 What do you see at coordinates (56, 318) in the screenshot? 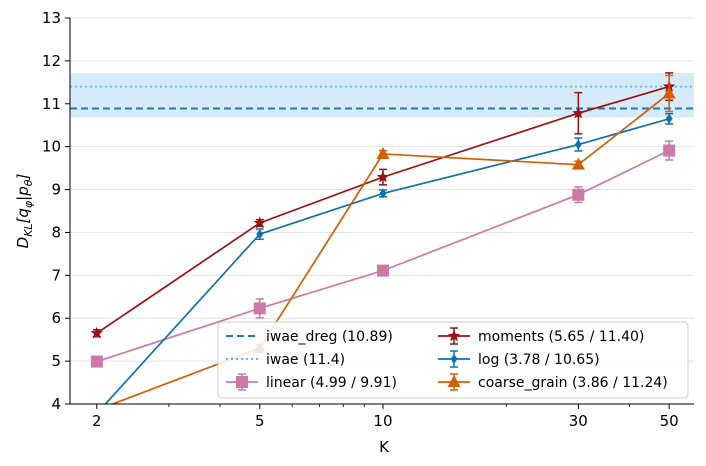
I see `y-tick-label: 6` at bounding box center [56, 318].